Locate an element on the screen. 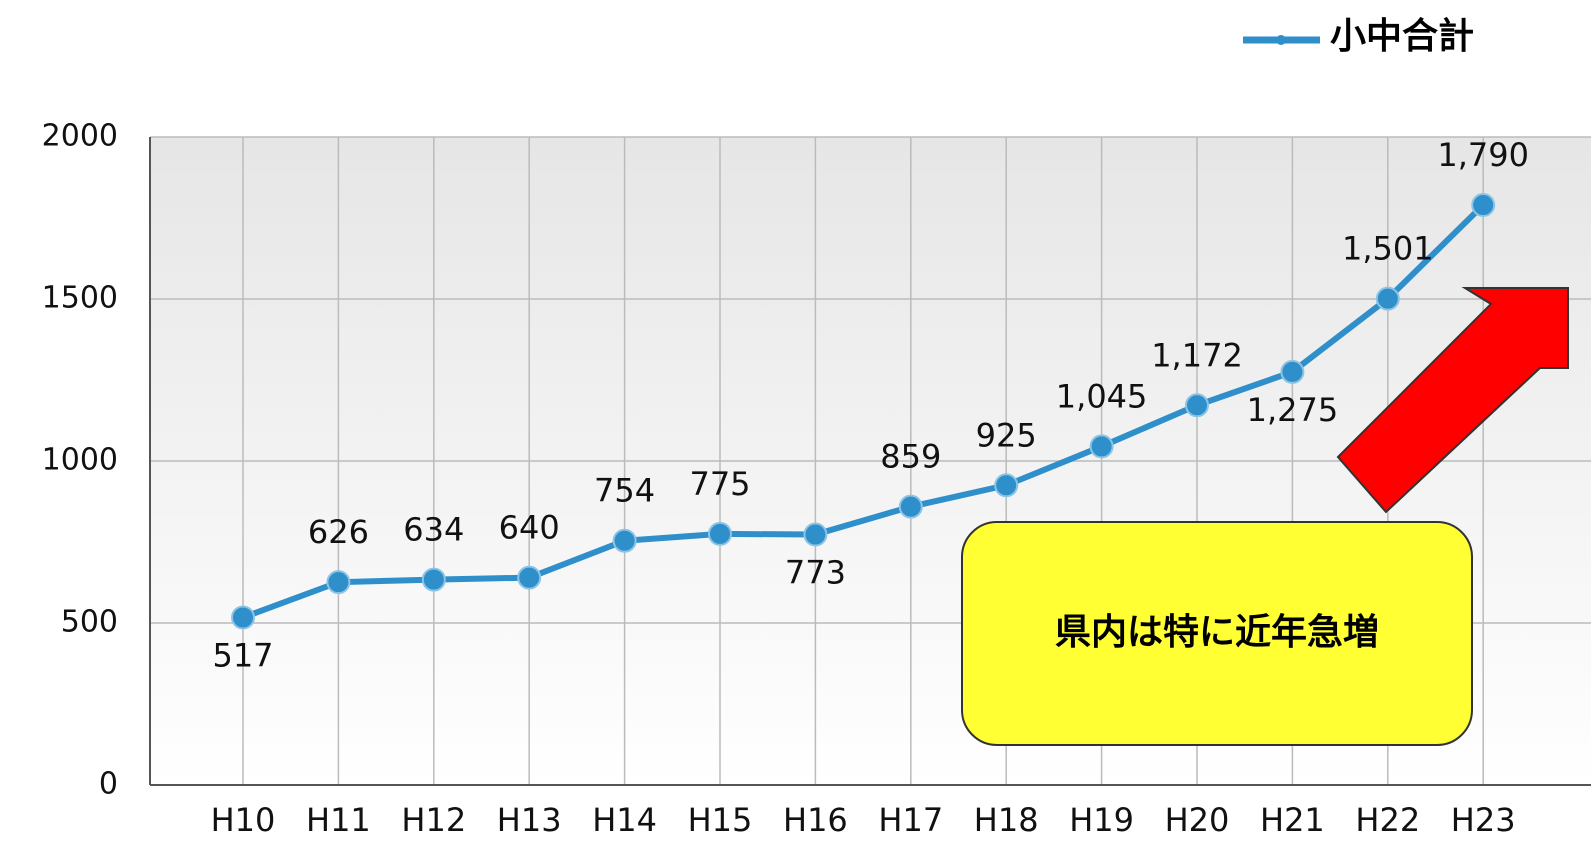 The image size is (1591, 848). annotation: 県内は特に近年急増 is located at coordinates (1217, 632).